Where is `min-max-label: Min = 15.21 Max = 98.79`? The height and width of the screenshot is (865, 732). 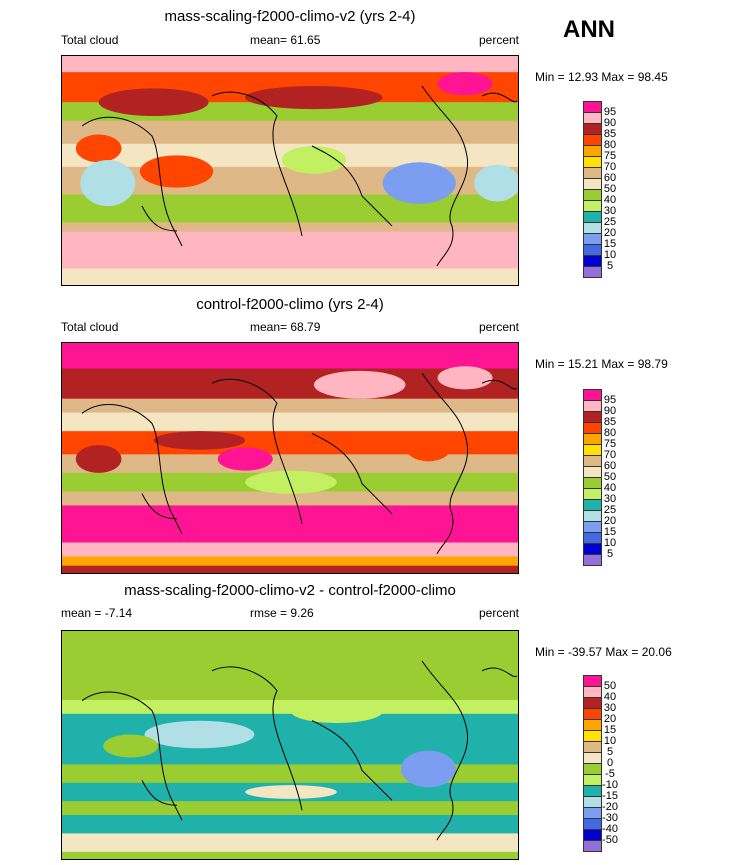
min-max-label: Min = 15.21 Max = 98.79 is located at coordinates (601, 364).